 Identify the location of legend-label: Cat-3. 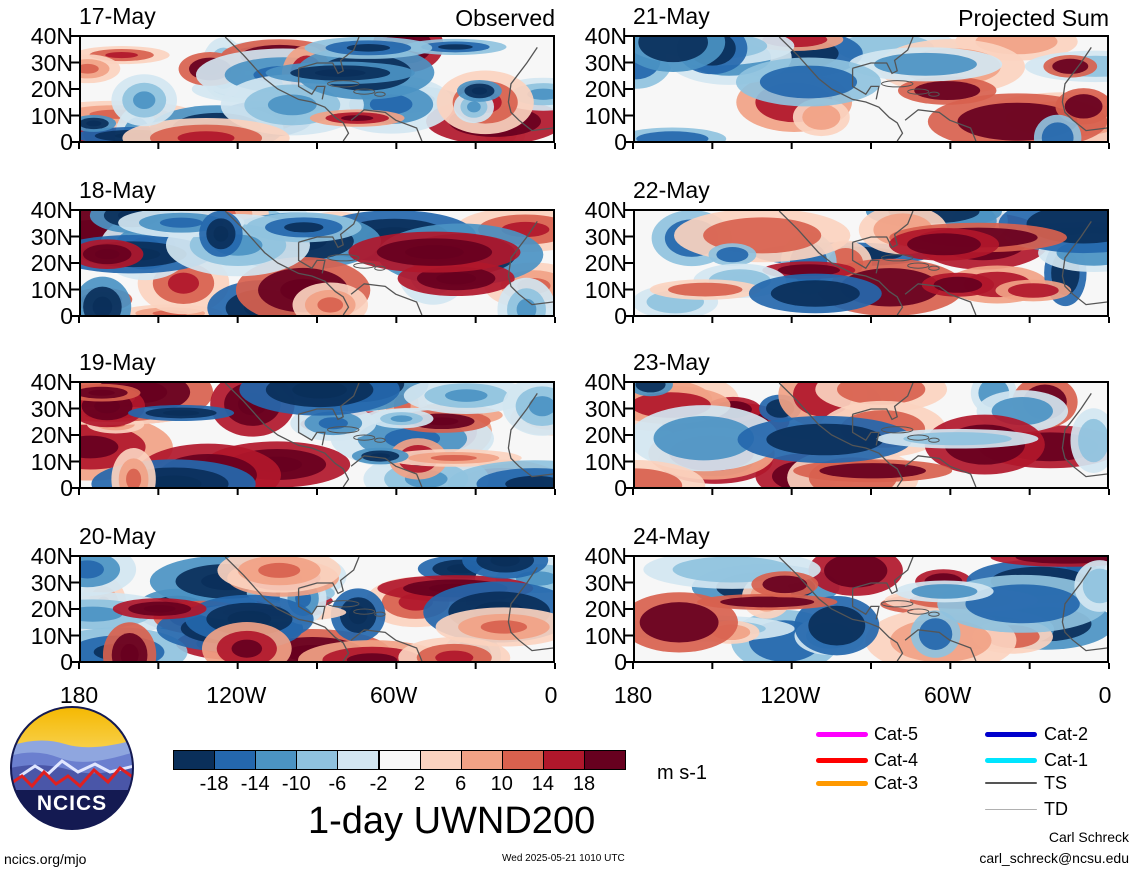
(896, 783).